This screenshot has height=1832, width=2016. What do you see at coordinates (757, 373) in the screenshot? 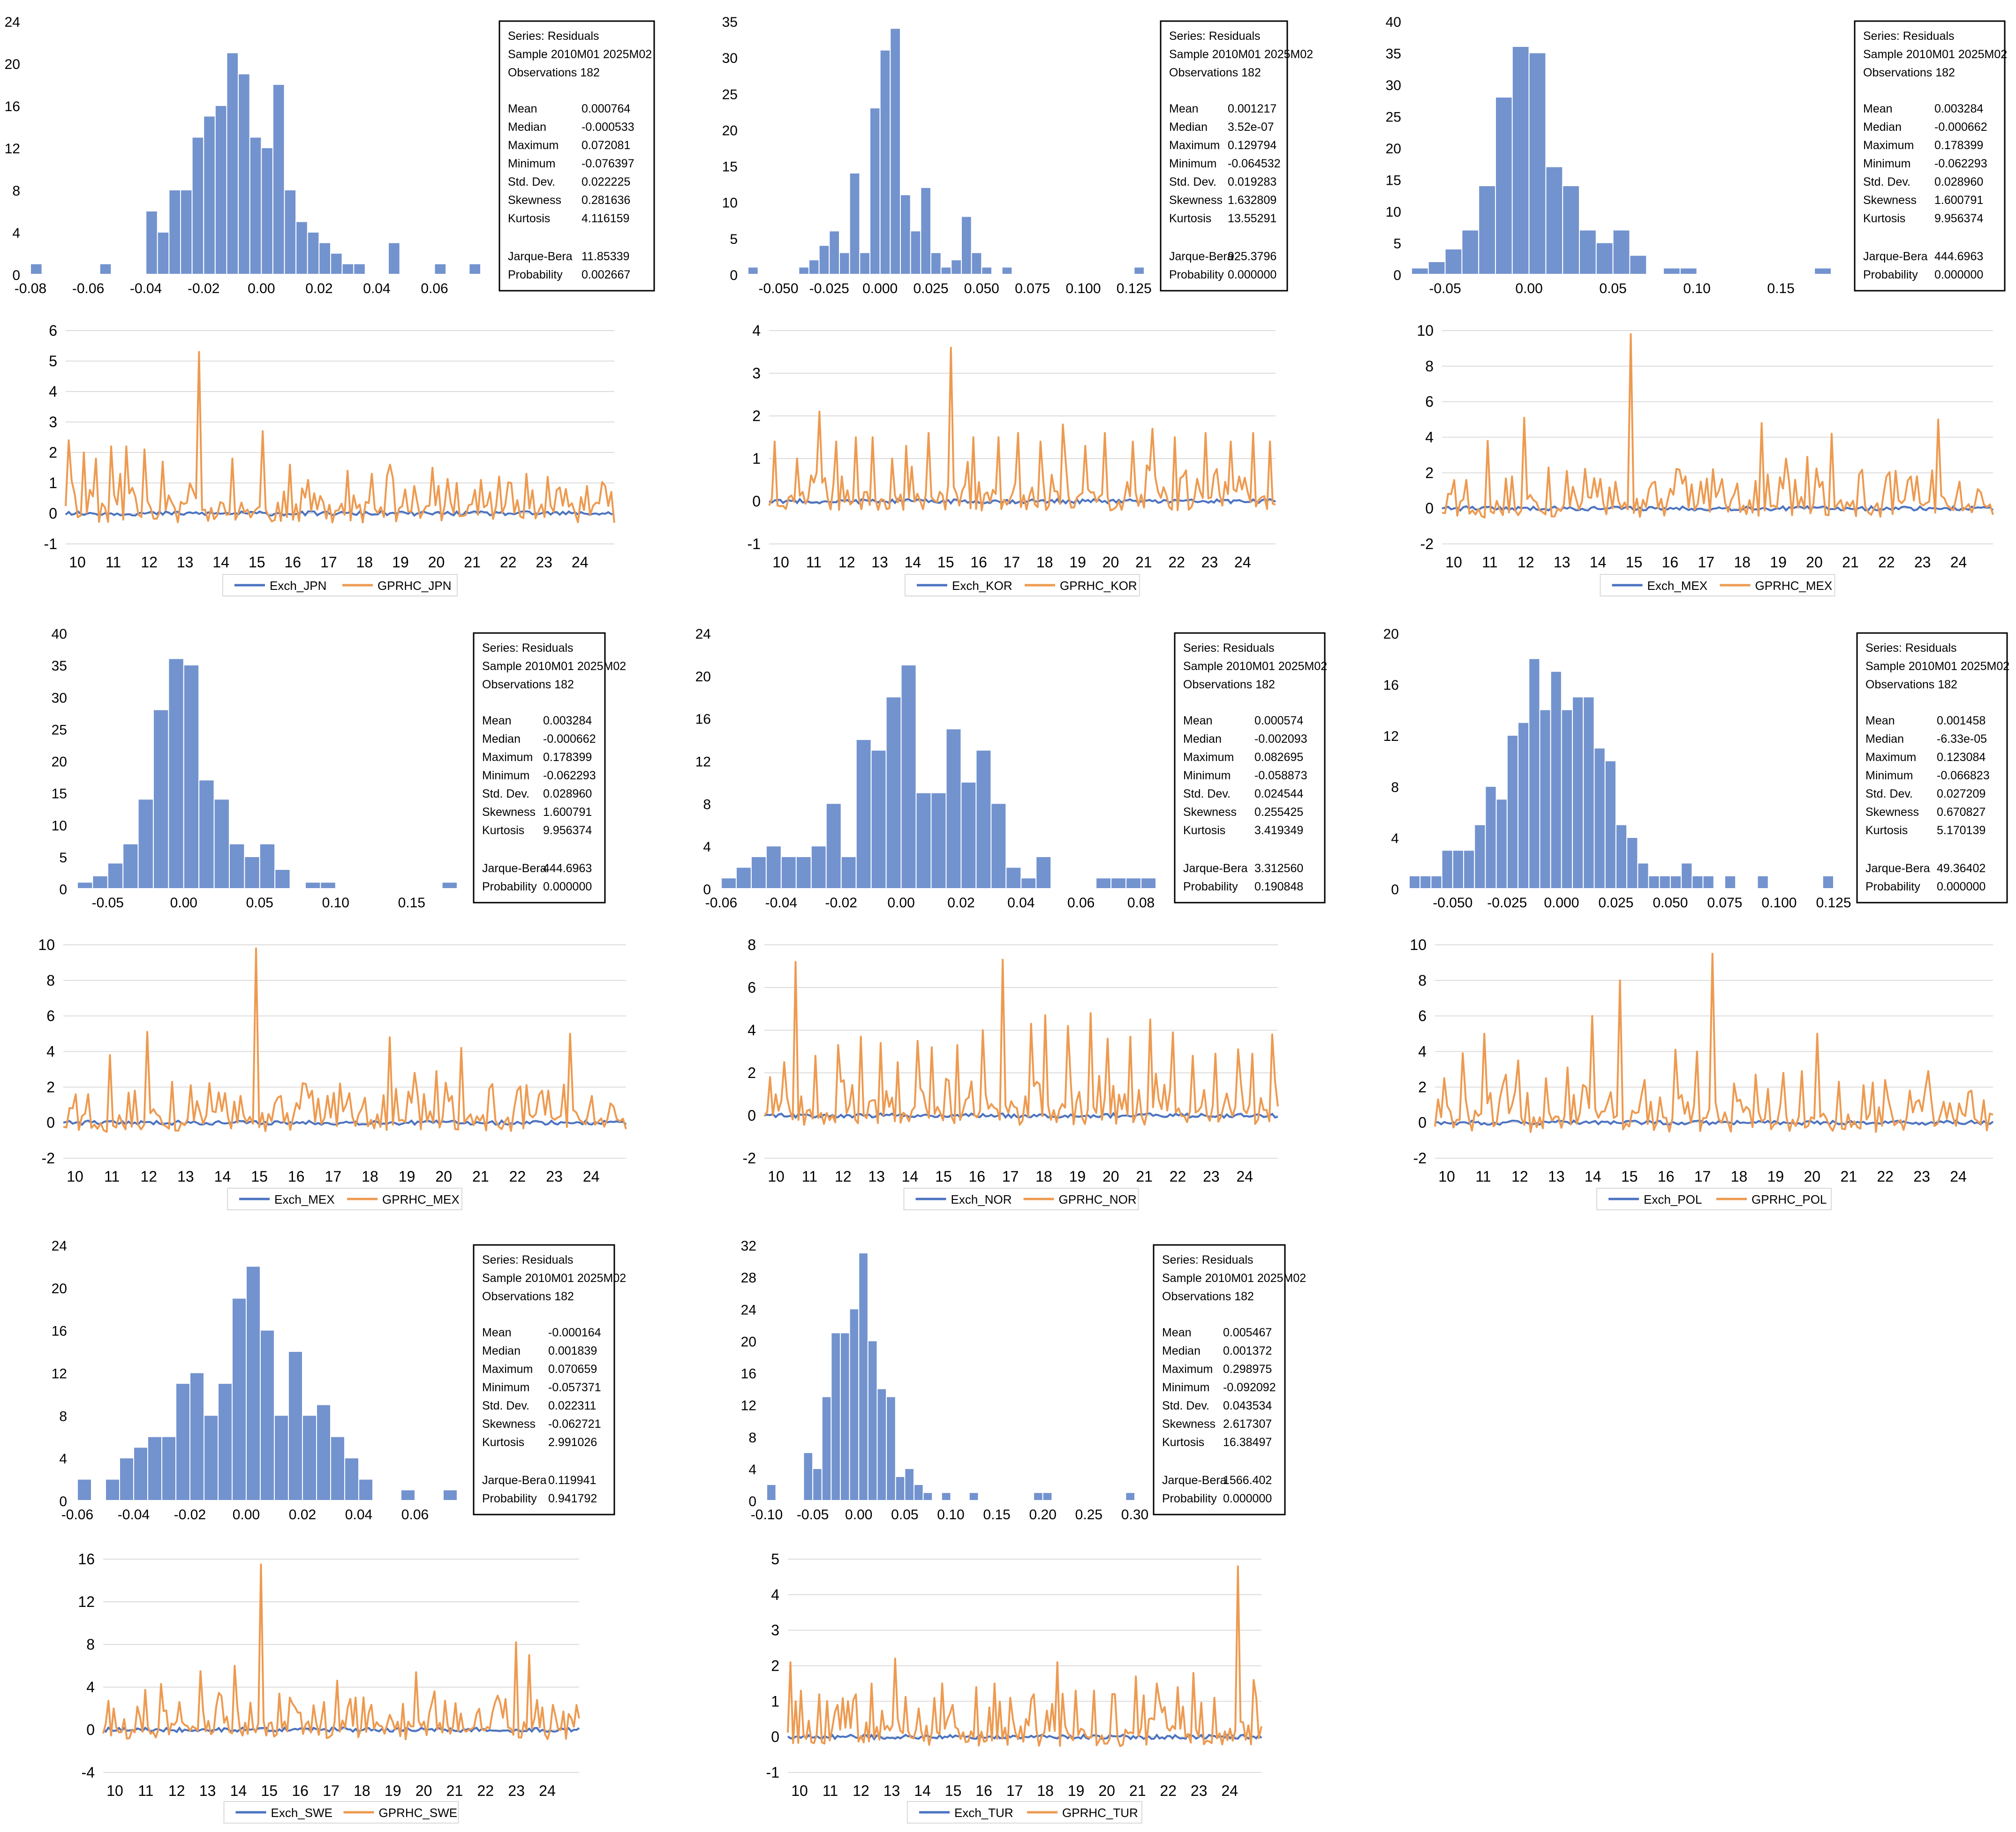
I see `y-tick-label: 3` at bounding box center [757, 373].